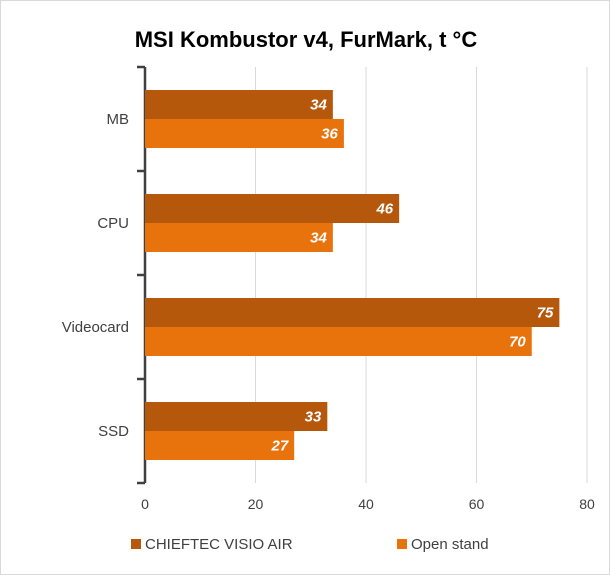 Image resolution: width=610 pixels, height=576 pixels. What do you see at coordinates (113, 431) in the screenshot?
I see `category-label: SSD` at bounding box center [113, 431].